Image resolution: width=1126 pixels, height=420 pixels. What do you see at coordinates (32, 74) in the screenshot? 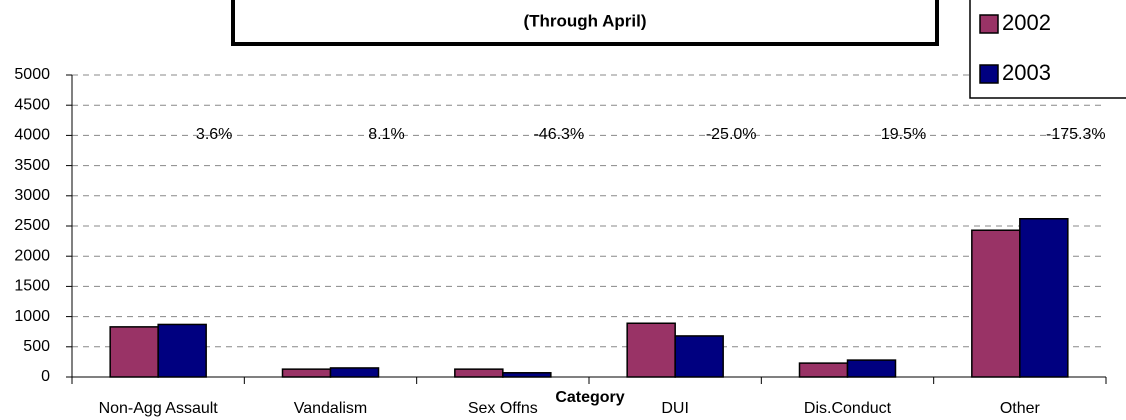
I see `y-tick-label: 5000` at bounding box center [32, 74].